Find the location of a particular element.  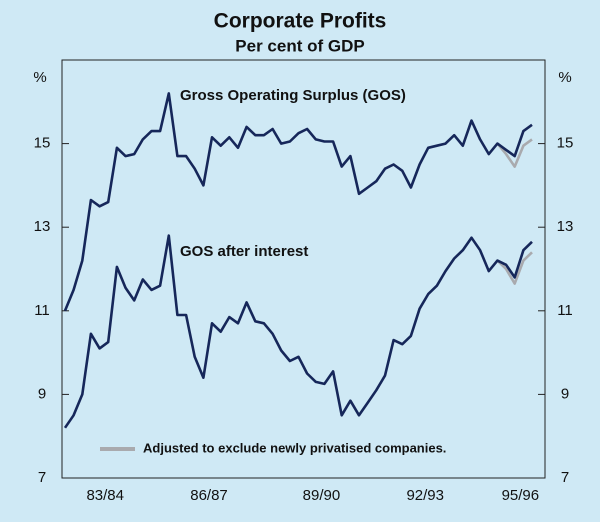

series-annotation: Gross Operating Surplus (GOS) is located at coordinates (293, 95).